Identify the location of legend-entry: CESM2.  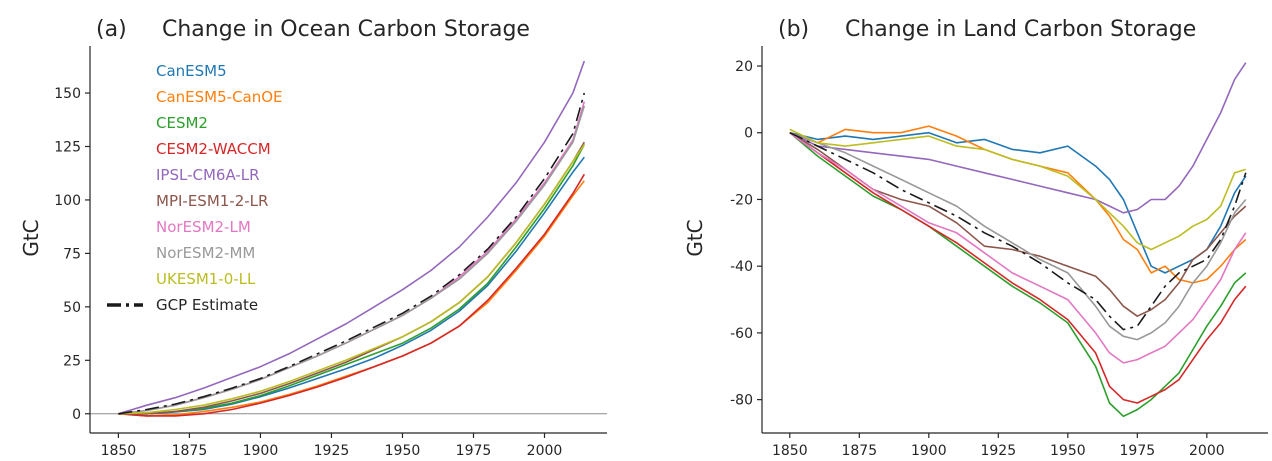
(182, 123).